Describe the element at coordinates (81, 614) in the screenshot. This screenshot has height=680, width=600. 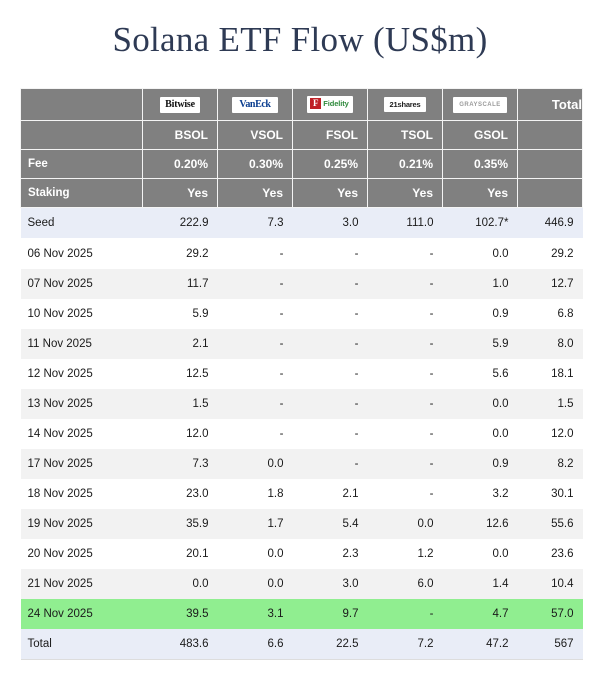
I see `row-label: 24 Nov 2025` at that location.